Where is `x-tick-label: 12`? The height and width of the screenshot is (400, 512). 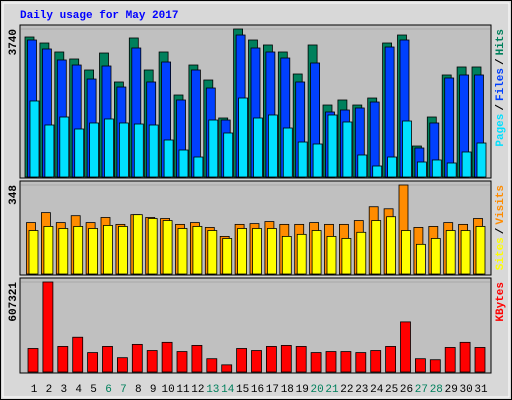 x-tick-label: 12 is located at coordinates (197, 390).